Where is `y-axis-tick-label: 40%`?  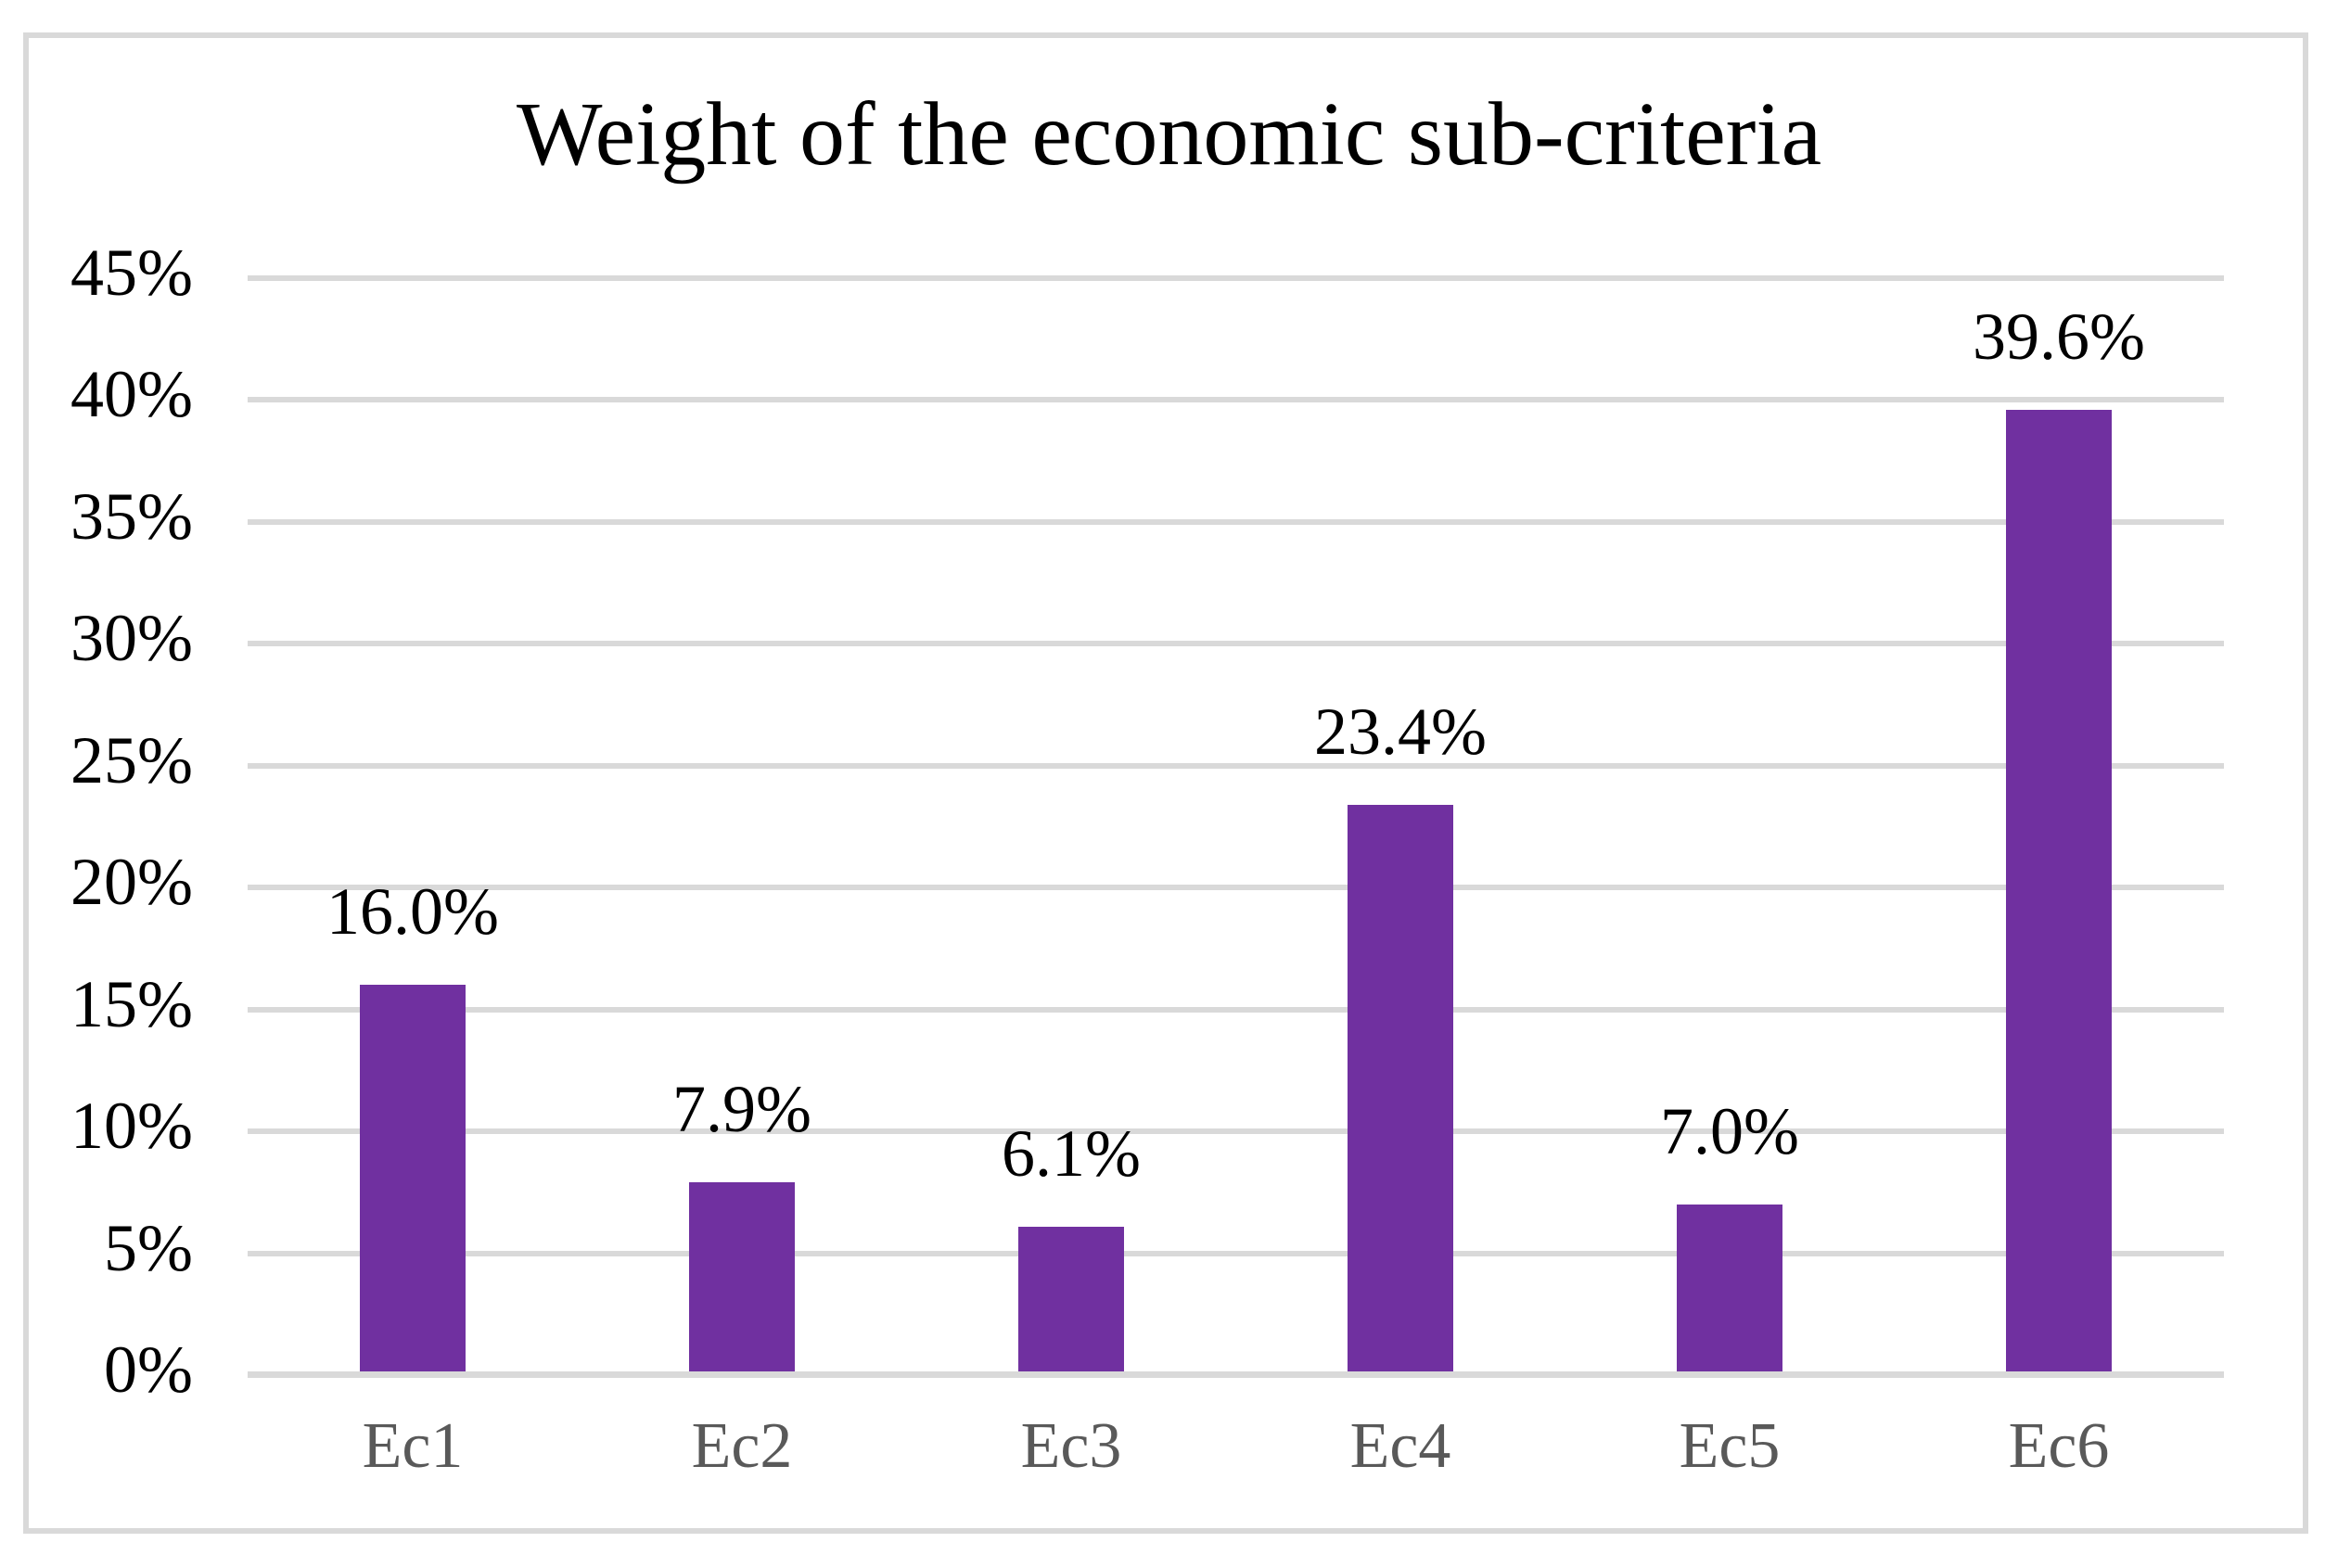 y-axis-tick-label: 40% is located at coordinates (131, 394).